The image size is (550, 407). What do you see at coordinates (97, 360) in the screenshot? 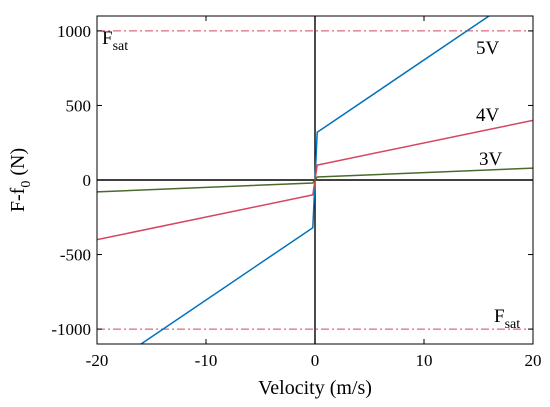
I see `x-tick-label: -20` at bounding box center [97, 360].